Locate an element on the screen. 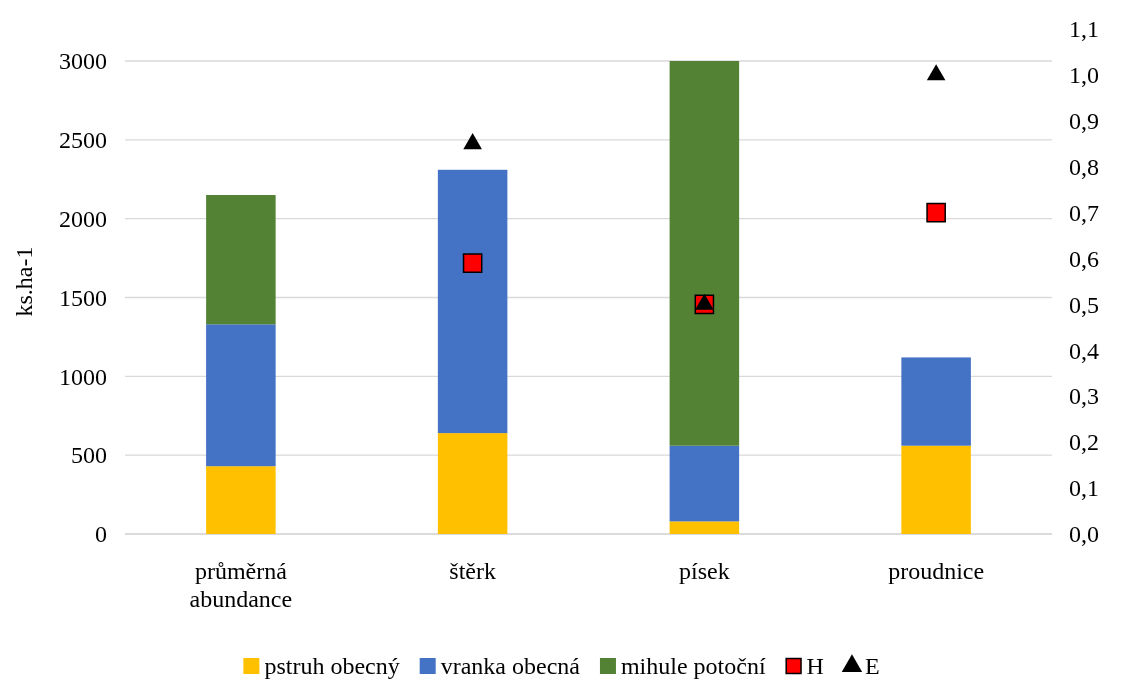 Image resolution: width=1123 pixels, height=682 pixels. y2-tick-label: 0,8 is located at coordinates (1084, 166).